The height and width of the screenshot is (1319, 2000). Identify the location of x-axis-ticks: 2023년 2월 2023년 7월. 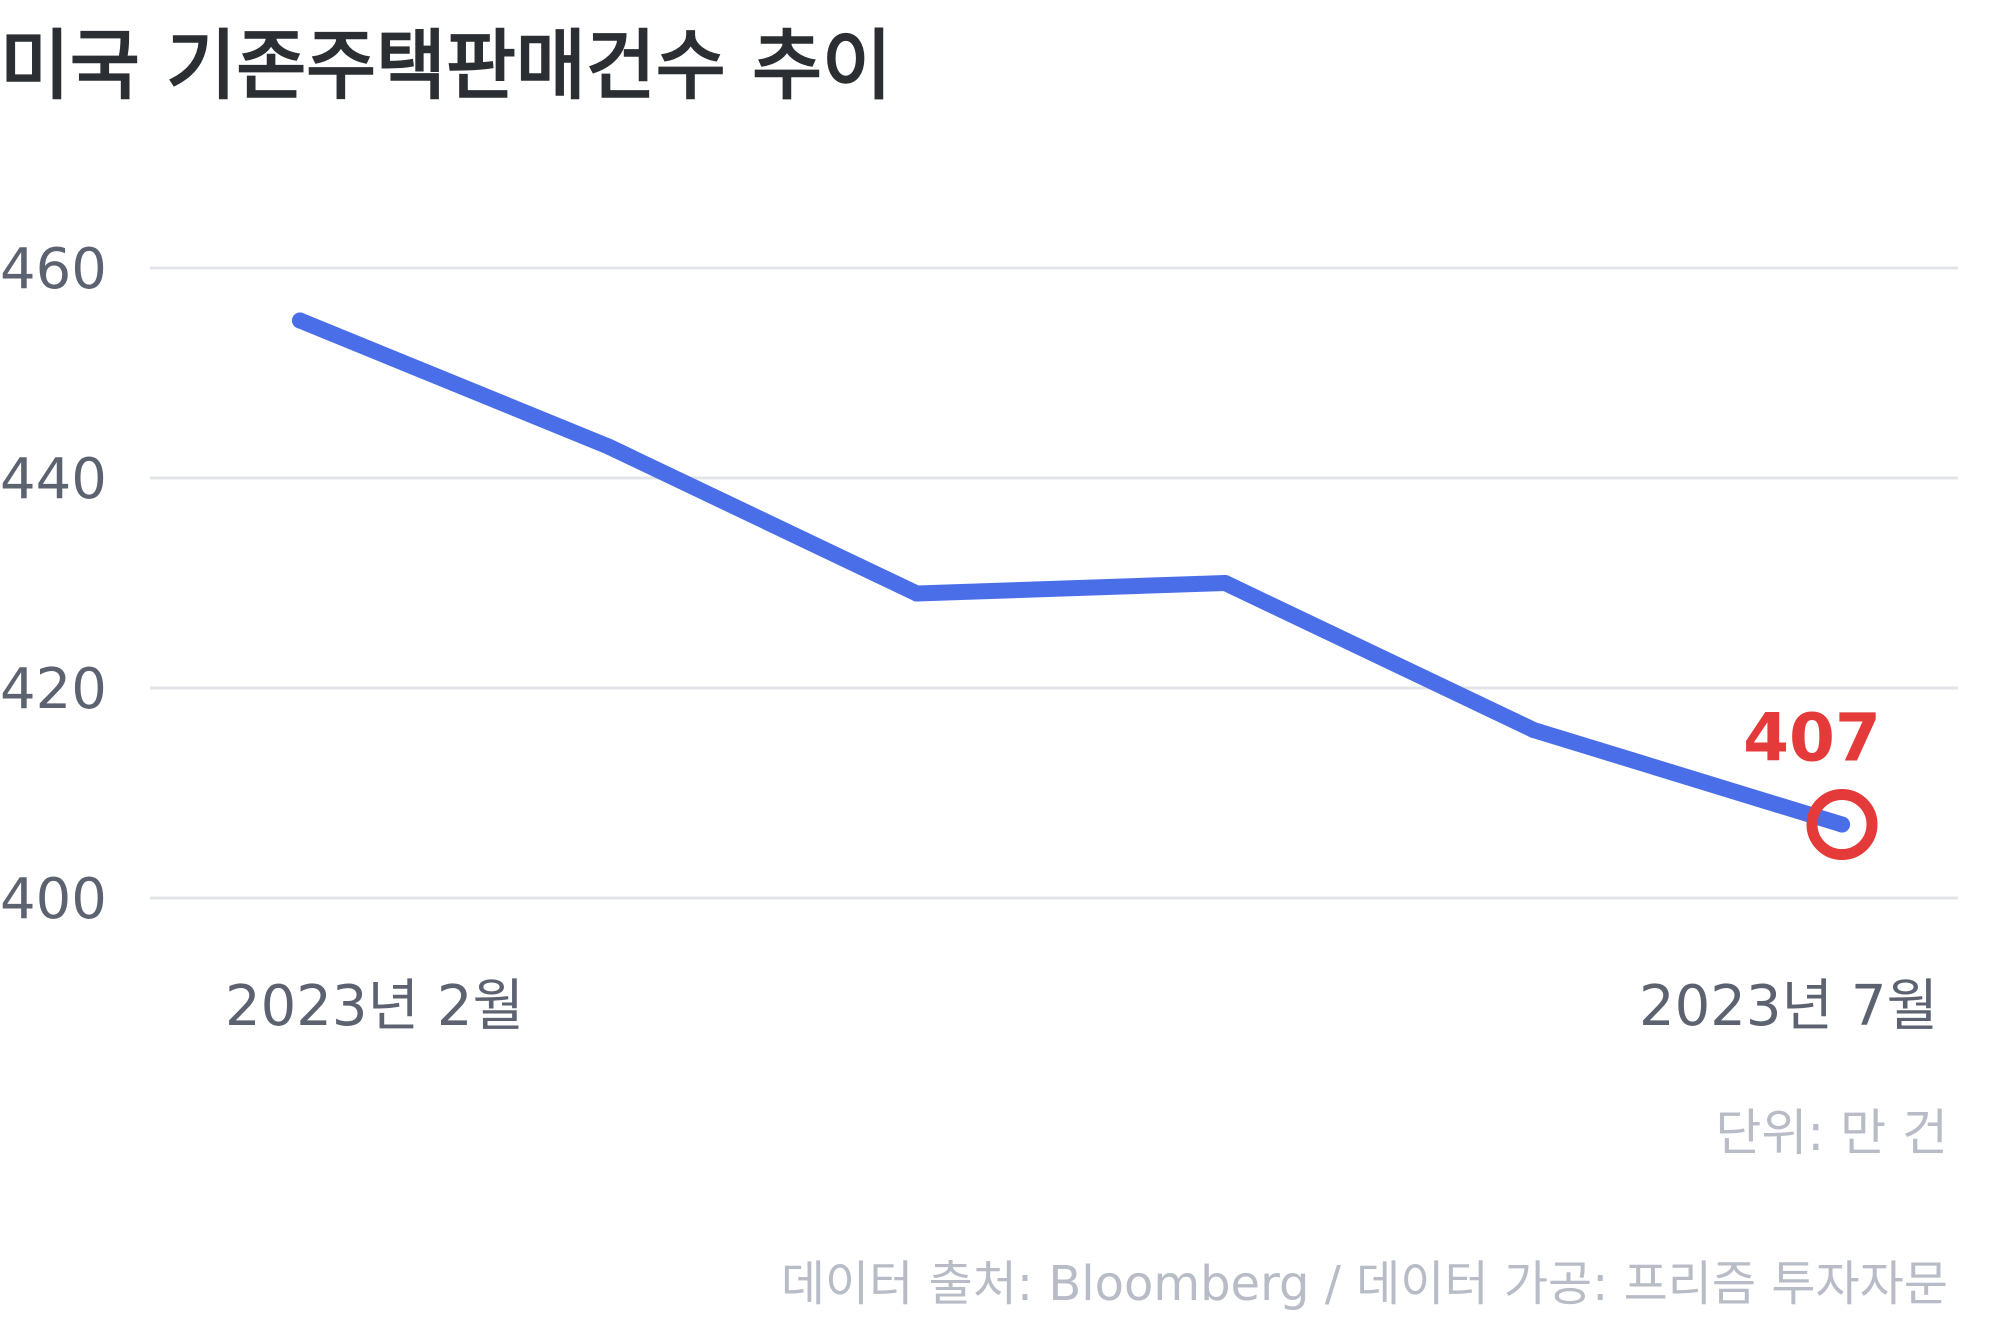
(1081, 1006).